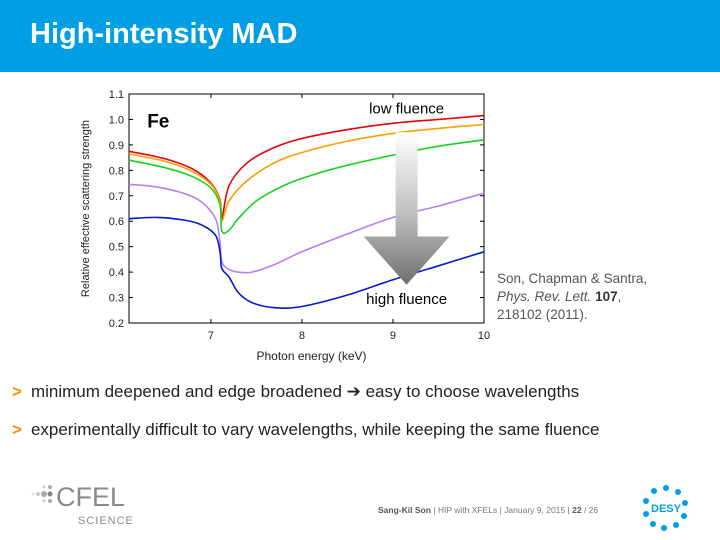 Image resolution: width=720 pixels, height=540 pixels. I want to click on y-tick-label: 1.1, so click(116, 95).